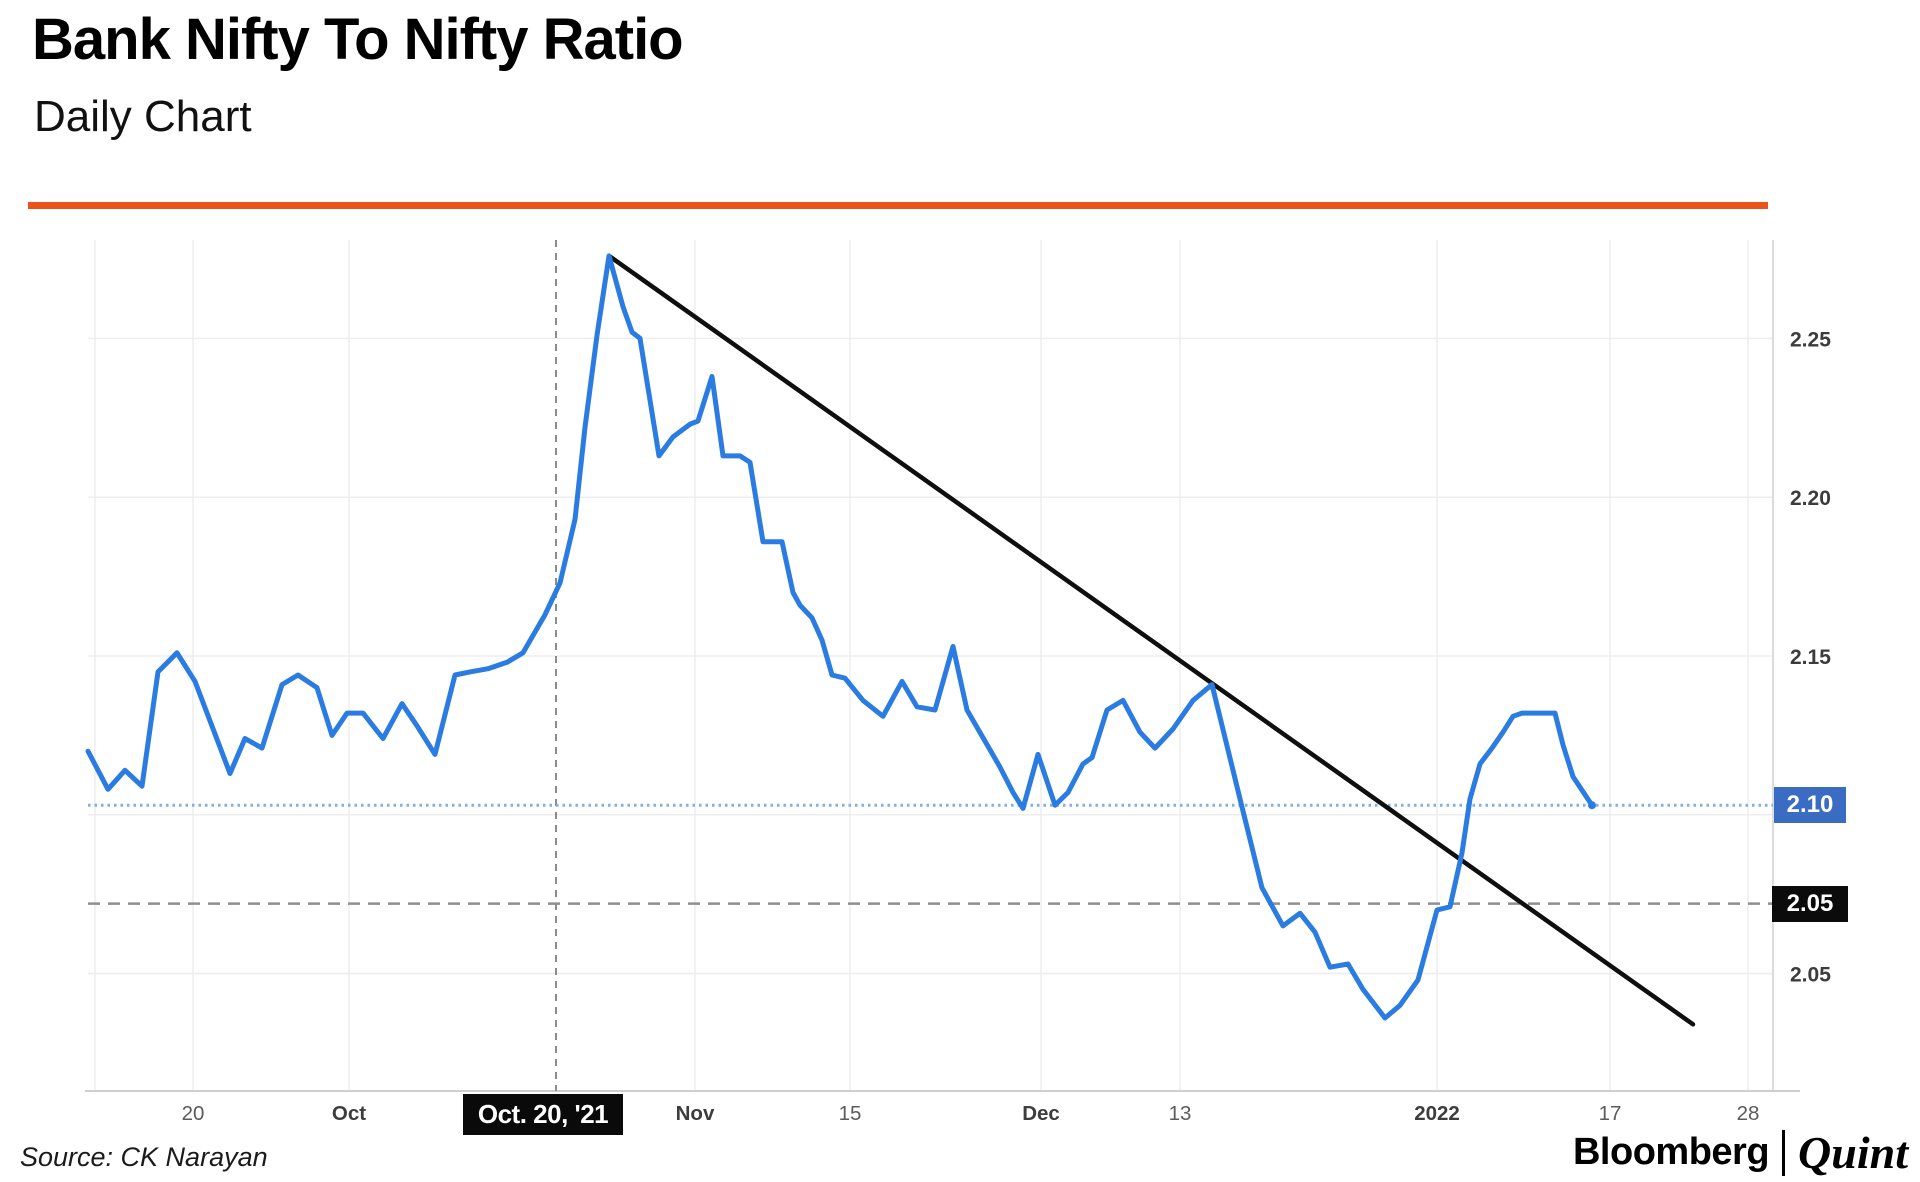  I want to click on support-level-badge: 2.05, so click(1810, 903).